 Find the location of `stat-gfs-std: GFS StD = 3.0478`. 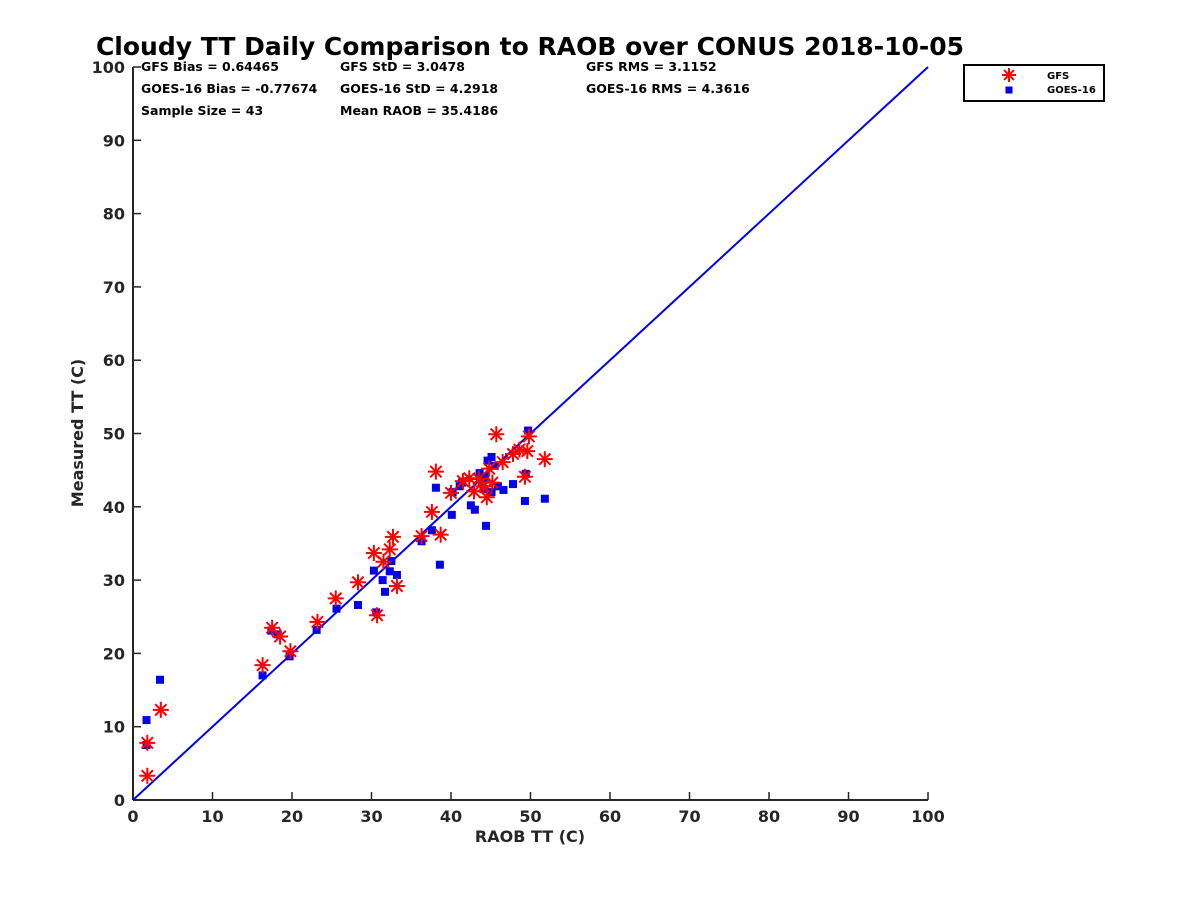

stat-gfs-std: GFS StD = 3.0478 is located at coordinates (402, 66).